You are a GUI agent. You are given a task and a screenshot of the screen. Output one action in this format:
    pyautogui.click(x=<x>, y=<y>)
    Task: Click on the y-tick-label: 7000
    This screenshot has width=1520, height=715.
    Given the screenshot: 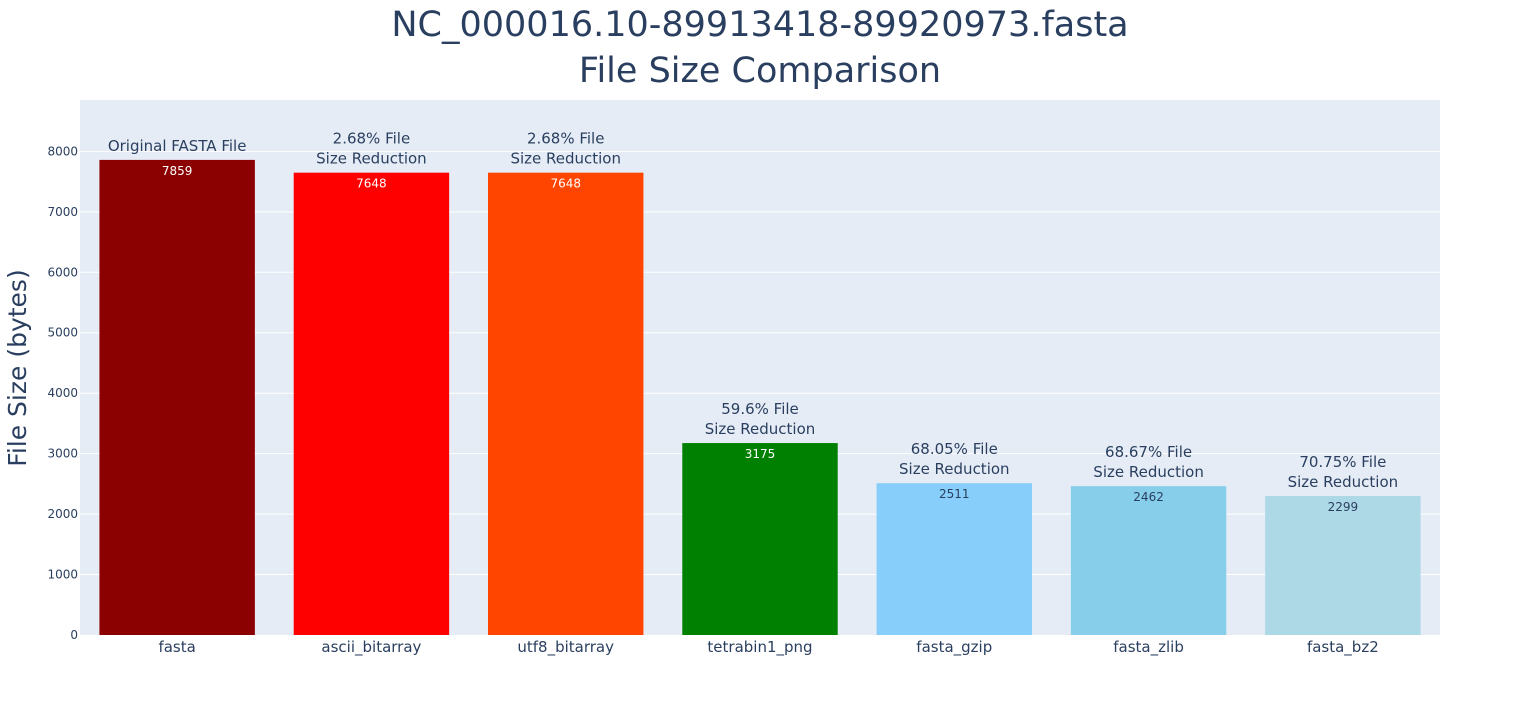 What is the action you would take?
    pyautogui.click(x=62, y=212)
    